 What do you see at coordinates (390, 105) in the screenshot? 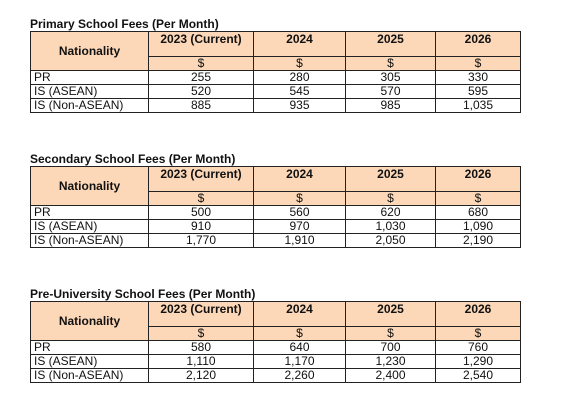
I see `fee-cell: 985` at bounding box center [390, 105].